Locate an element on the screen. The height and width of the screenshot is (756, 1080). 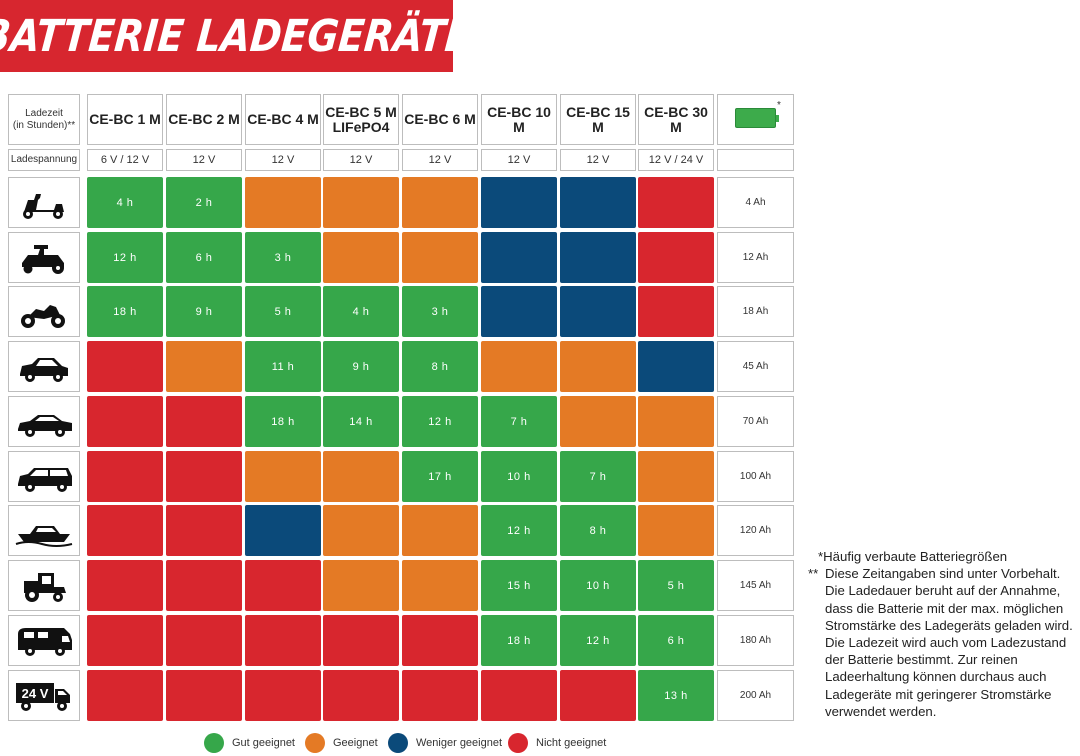
charge-cell: 2 h is located at coordinates (204, 202).